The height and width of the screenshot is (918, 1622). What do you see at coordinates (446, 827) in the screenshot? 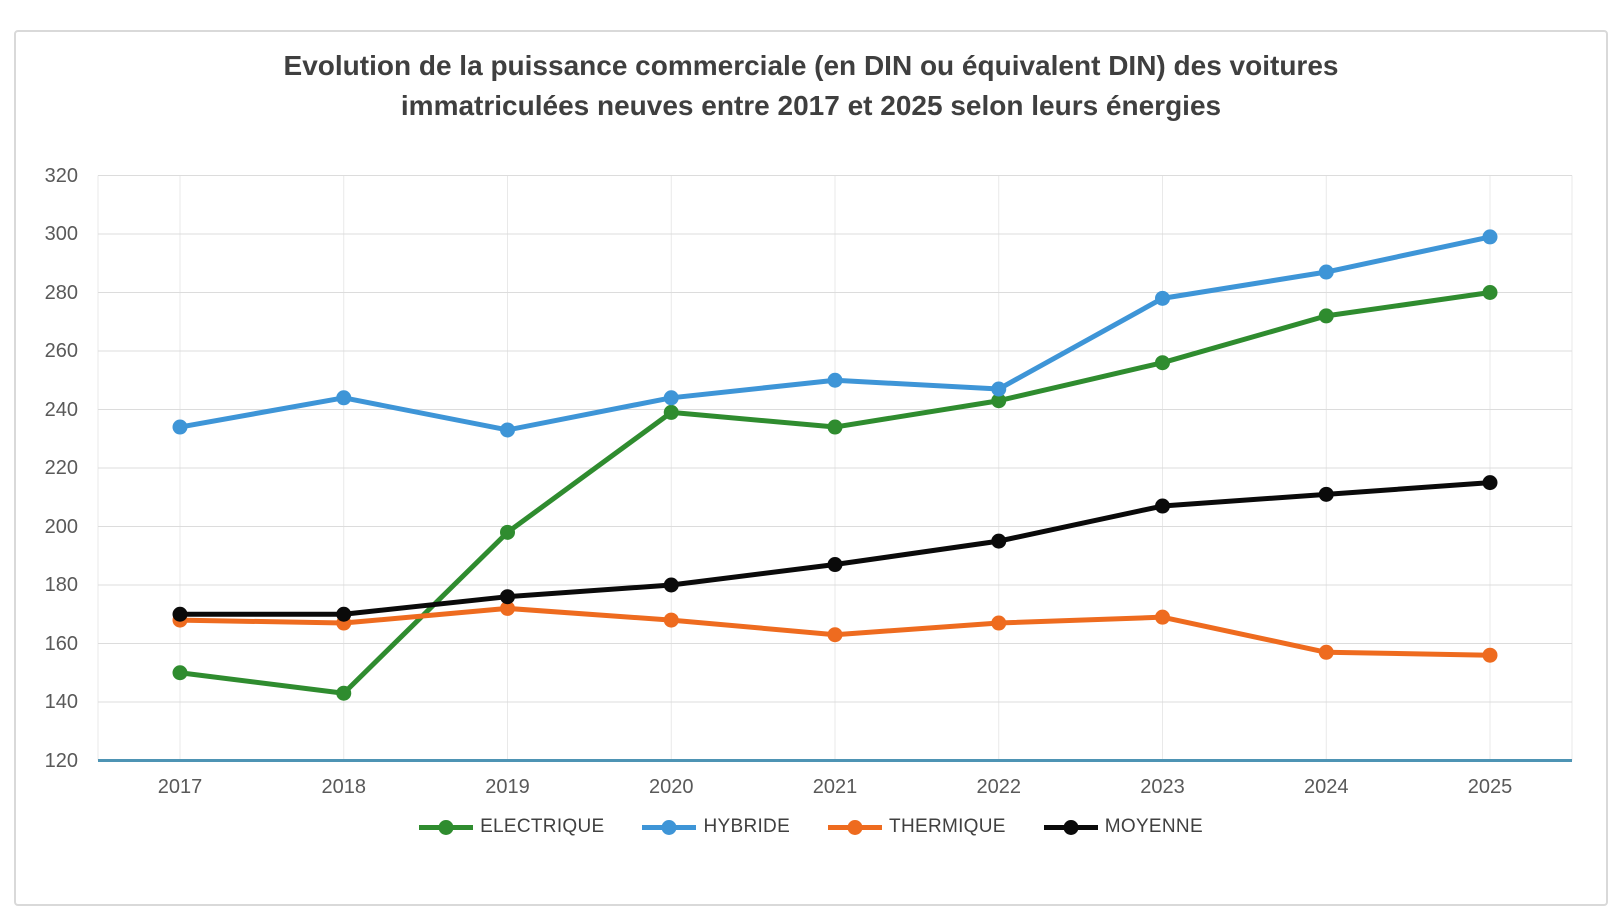
I see `legend-marker-electrique-icon` at bounding box center [446, 827].